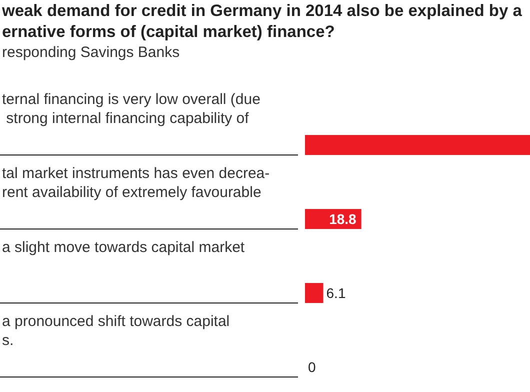  Describe the element at coordinates (131, 109) in the screenshot. I see `y-tick-label: ternal financing is very low overall (due strong internal financing capability of` at that location.